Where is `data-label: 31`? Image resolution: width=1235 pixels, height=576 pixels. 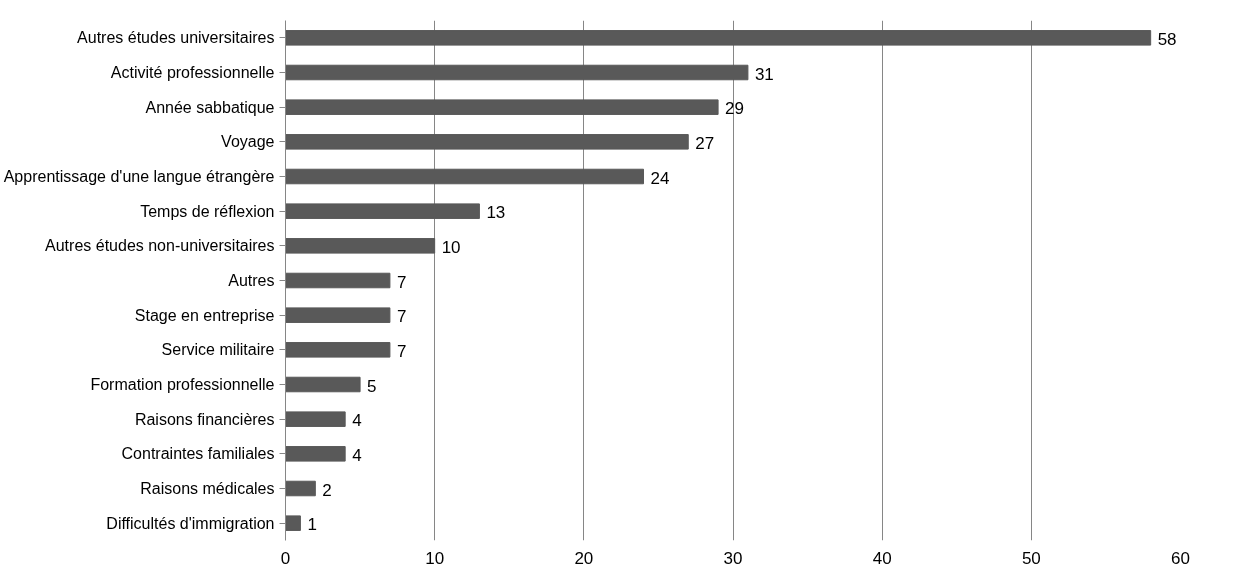 data-label: 31 is located at coordinates (764, 74).